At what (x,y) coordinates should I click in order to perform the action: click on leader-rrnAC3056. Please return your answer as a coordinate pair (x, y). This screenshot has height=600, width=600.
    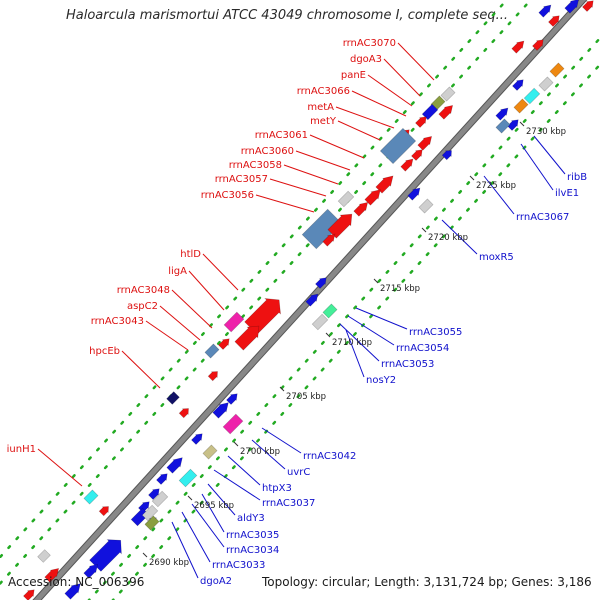
    Looking at the image, I should click on (285, 203).